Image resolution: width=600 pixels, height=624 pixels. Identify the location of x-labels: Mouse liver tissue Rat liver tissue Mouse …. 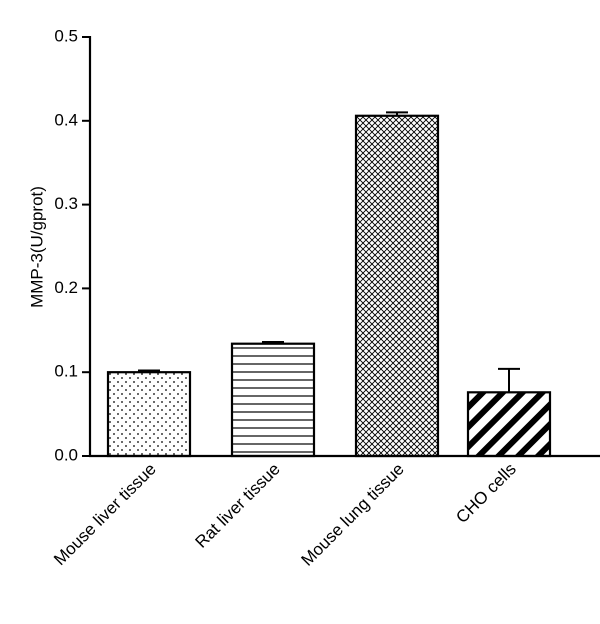
(285, 514).